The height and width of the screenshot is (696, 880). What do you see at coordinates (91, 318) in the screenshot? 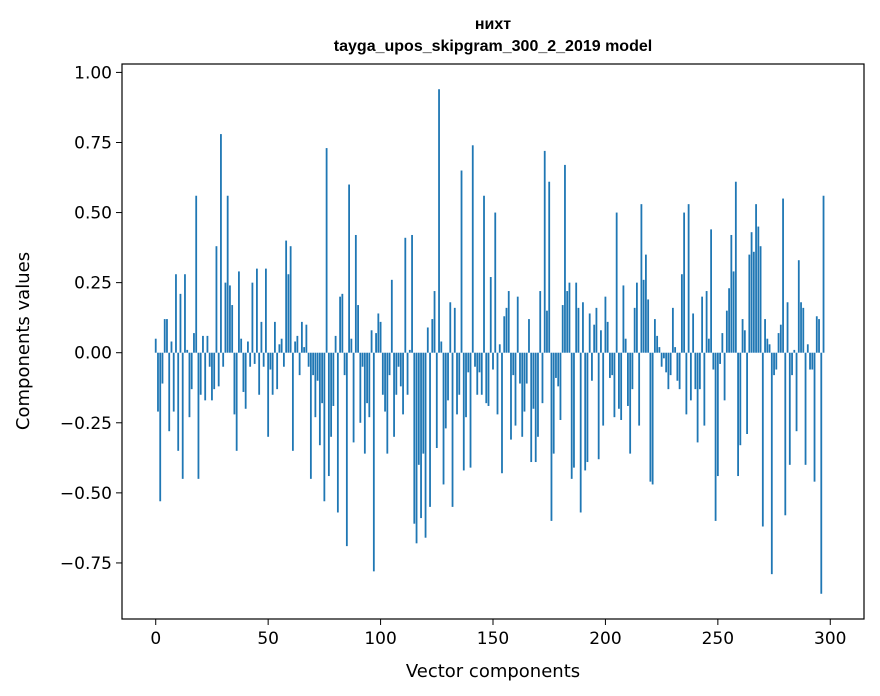
I see `y-axis-ticks: 1.00 0.75 0.50 0.25 0.00 −0.25 −0.50 −0.75` at bounding box center [91, 318].